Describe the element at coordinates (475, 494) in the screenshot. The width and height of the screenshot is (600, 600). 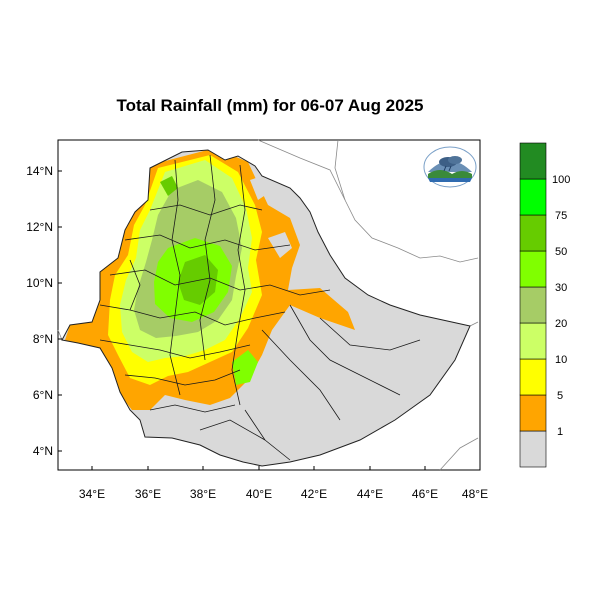
I see `x-tick-label: 48°E` at that location.